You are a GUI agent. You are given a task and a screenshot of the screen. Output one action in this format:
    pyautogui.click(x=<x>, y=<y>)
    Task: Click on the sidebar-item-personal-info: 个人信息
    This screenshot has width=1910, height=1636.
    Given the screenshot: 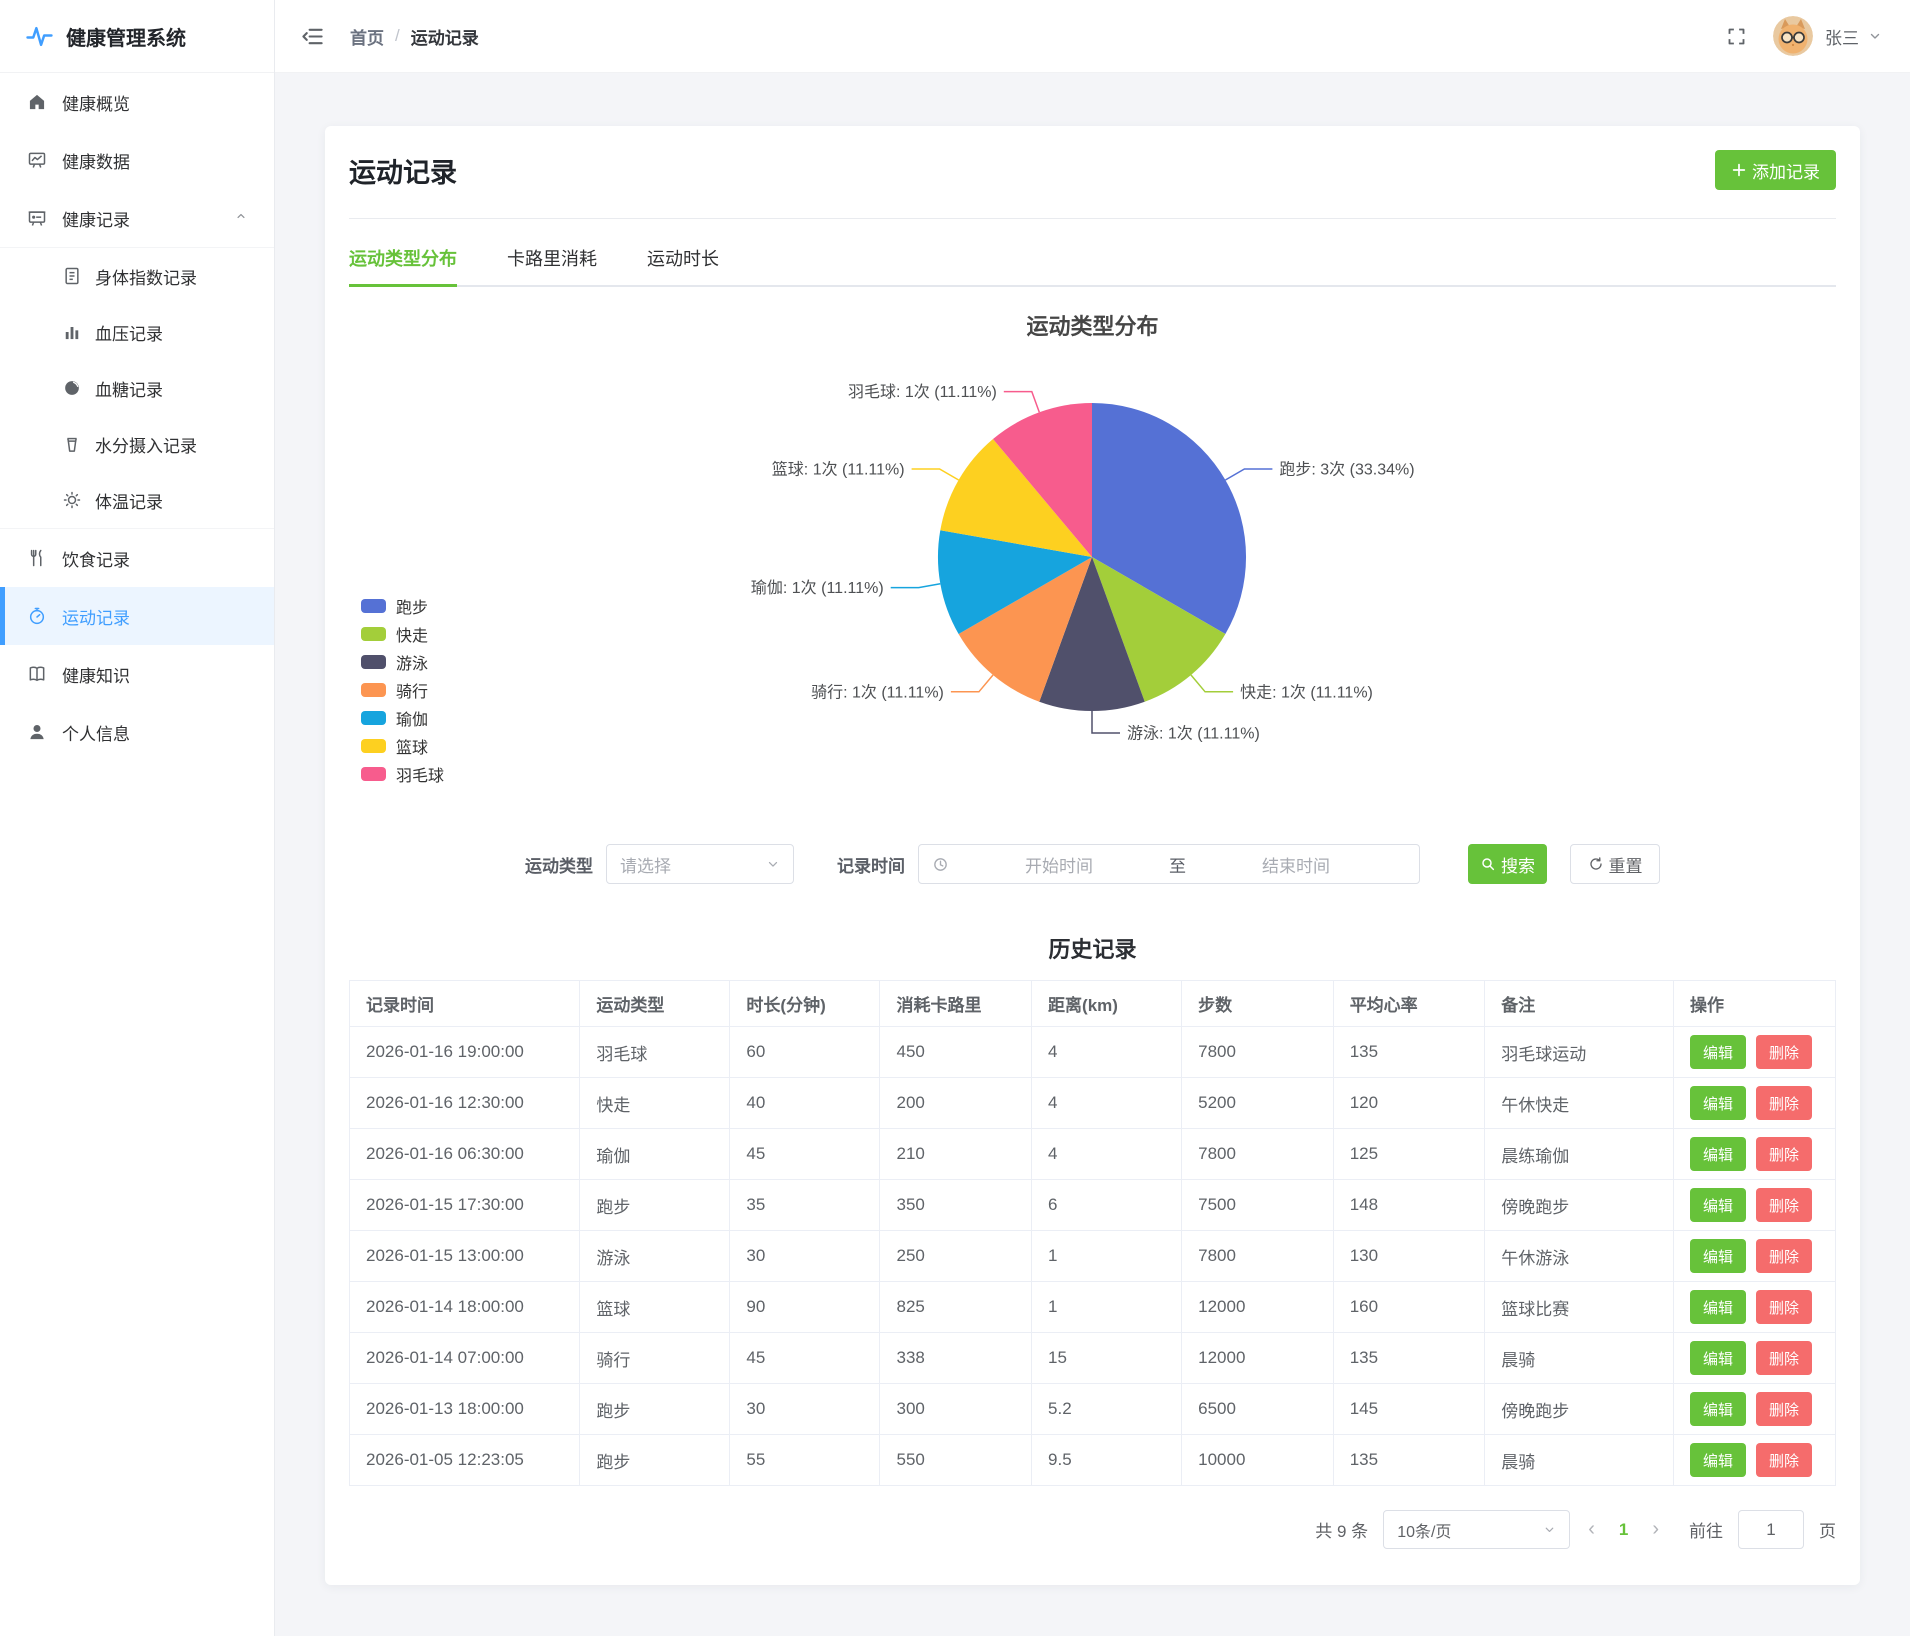 What is the action you would take?
    pyautogui.click(x=137, y=732)
    